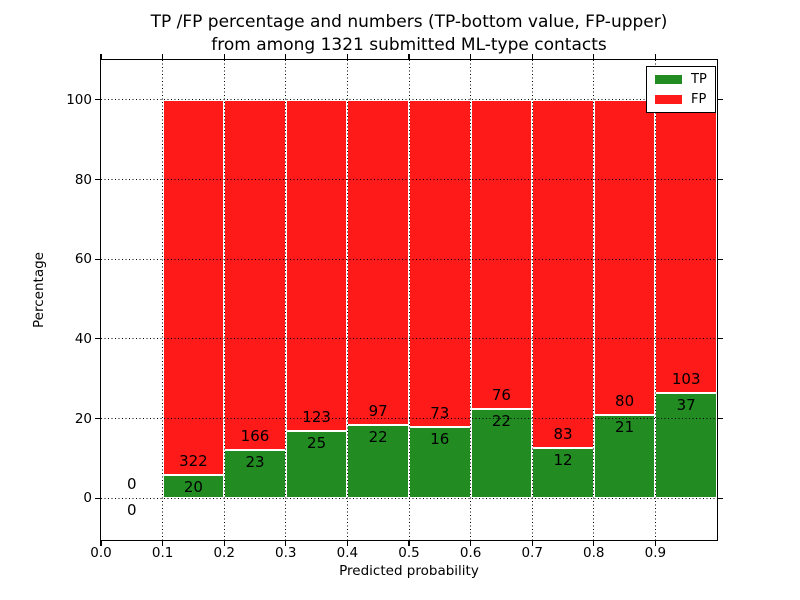 This screenshot has width=800, height=600. I want to click on y-tick-label: 100, so click(79, 99).